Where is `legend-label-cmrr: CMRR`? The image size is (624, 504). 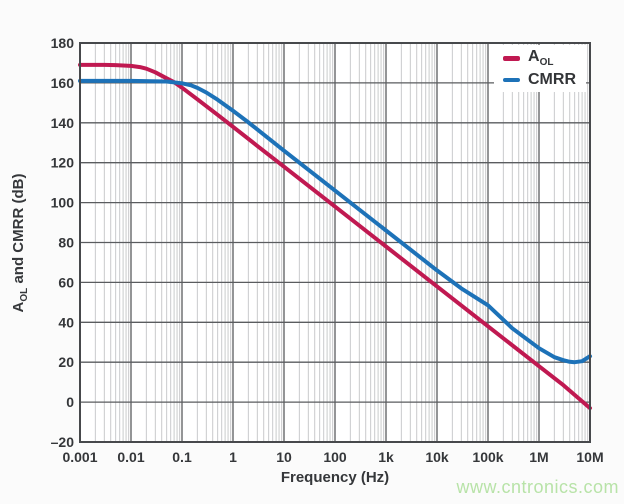 legend-label-cmrr: CMRR is located at coordinates (552, 80).